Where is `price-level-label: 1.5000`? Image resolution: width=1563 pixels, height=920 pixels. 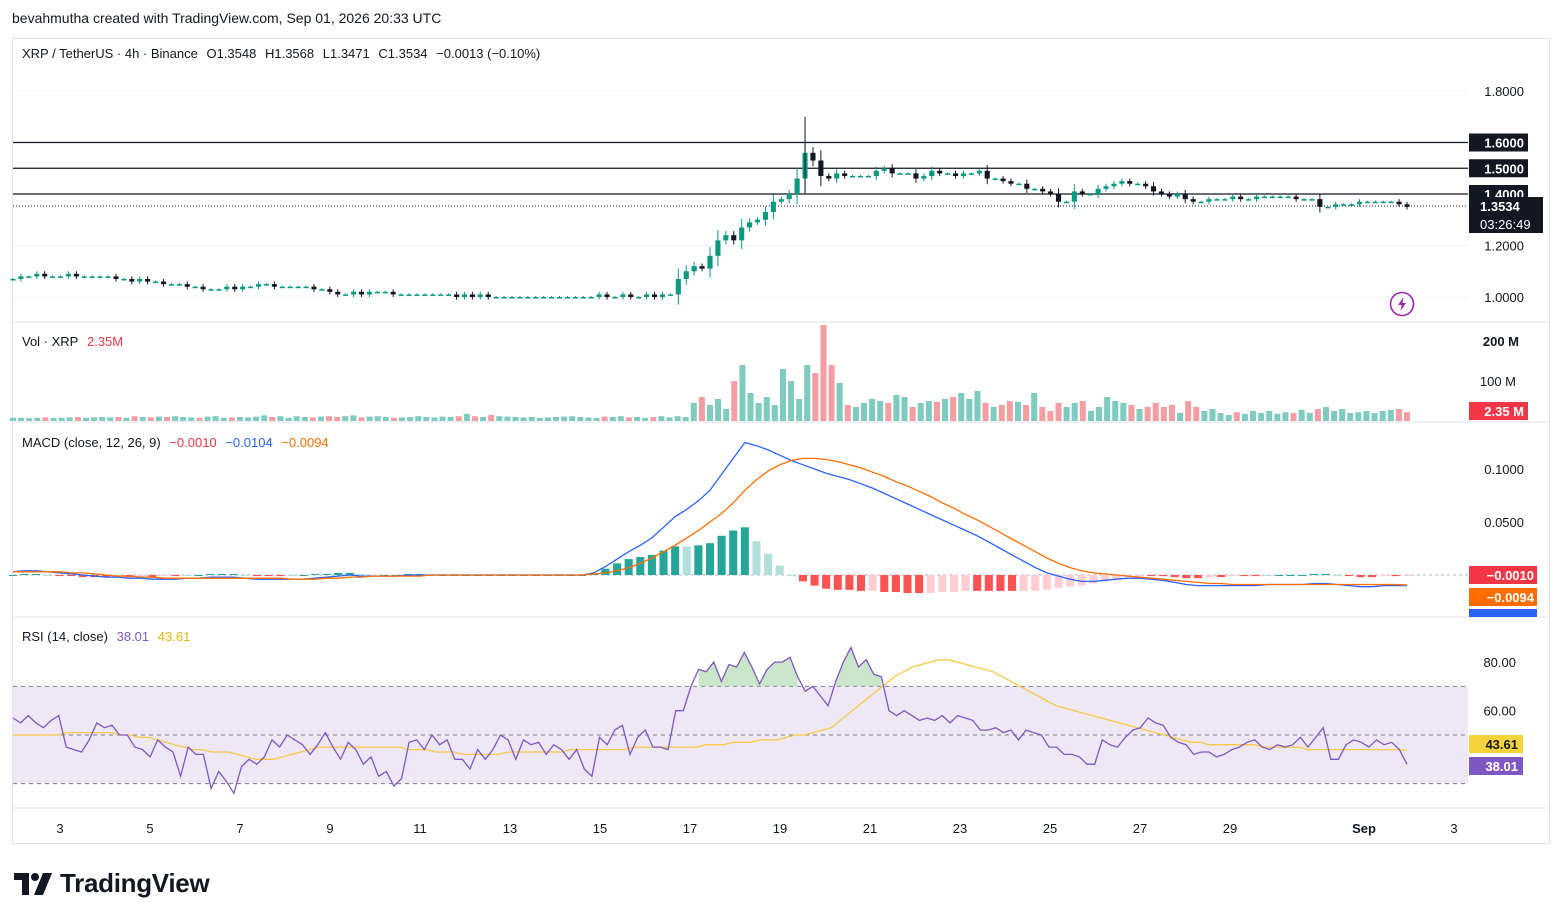
price-level-label: 1.5000 is located at coordinates (1504, 168).